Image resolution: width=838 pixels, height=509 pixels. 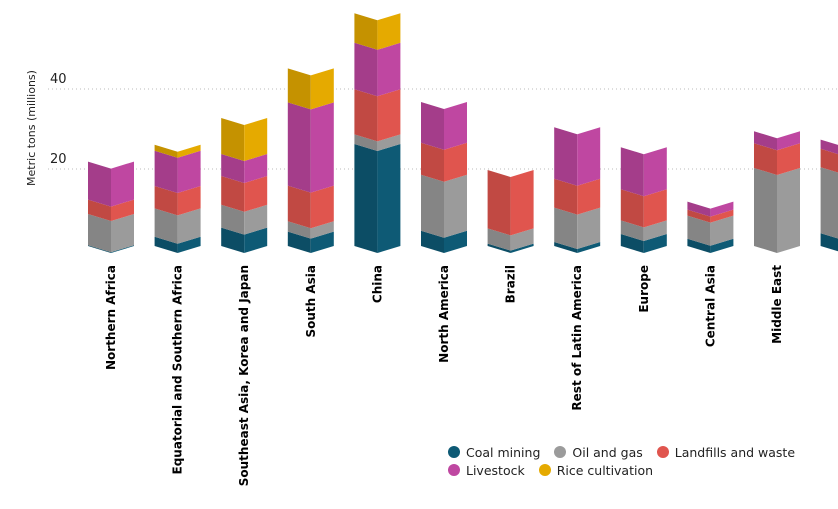 What do you see at coordinates (595, 470) in the screenshot?
I see `legend-item-rice-cultivation: Rice cultivation` at bounding box center [595, 470].